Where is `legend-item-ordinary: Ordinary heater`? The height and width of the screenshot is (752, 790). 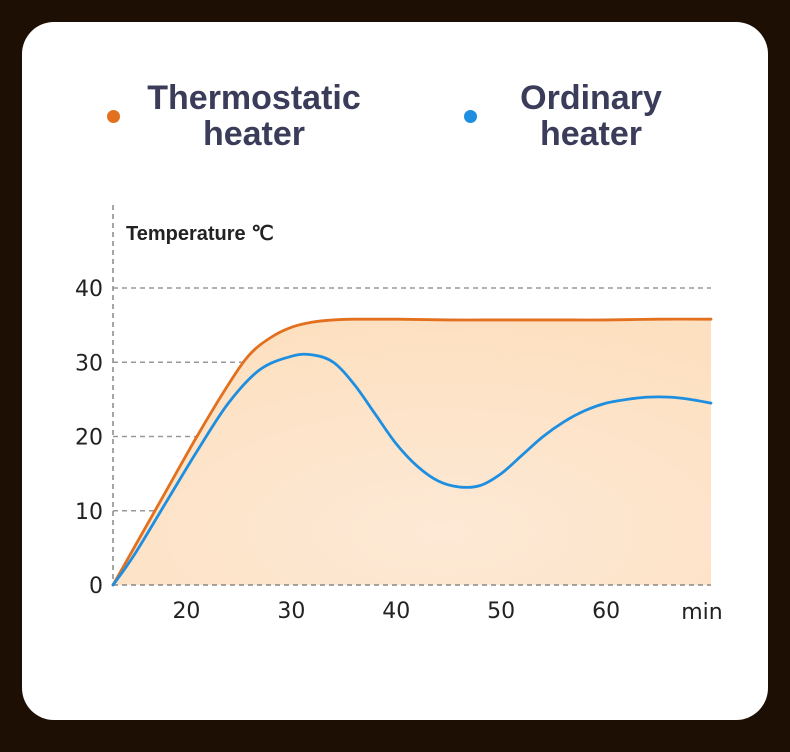
legend-item-ordinary: Ordinary heater is located at coordinates (577, 116).